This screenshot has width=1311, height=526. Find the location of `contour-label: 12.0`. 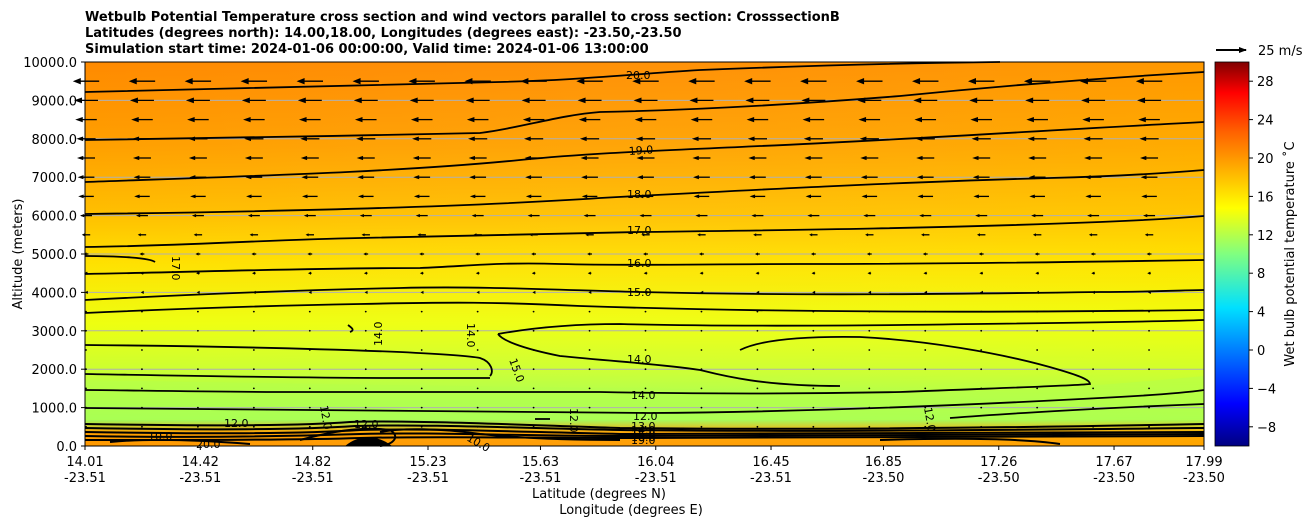

contour-label: 12.0 is located at coordinates (236, 423).